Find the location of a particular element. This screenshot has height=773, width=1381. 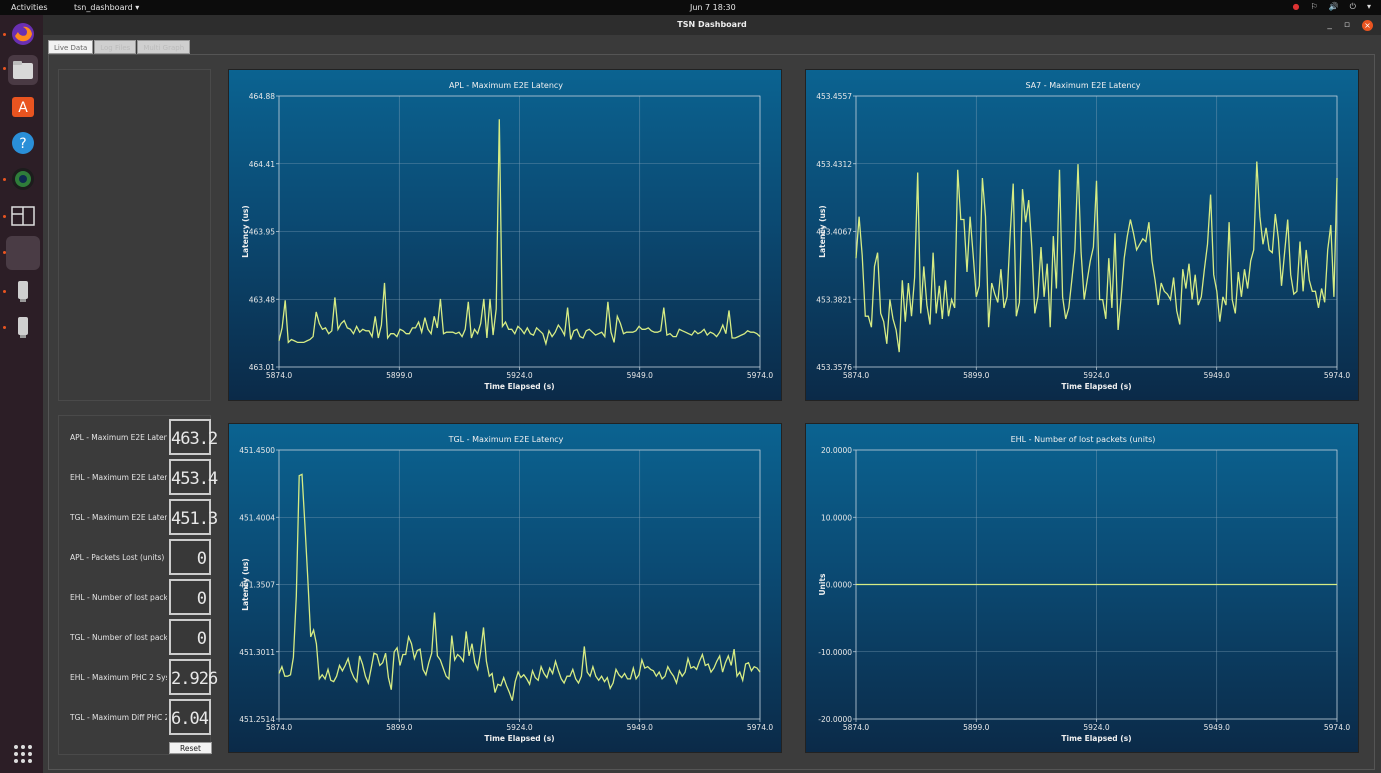

maximize-icon: ▫ is located at coordinates (1346, 25).